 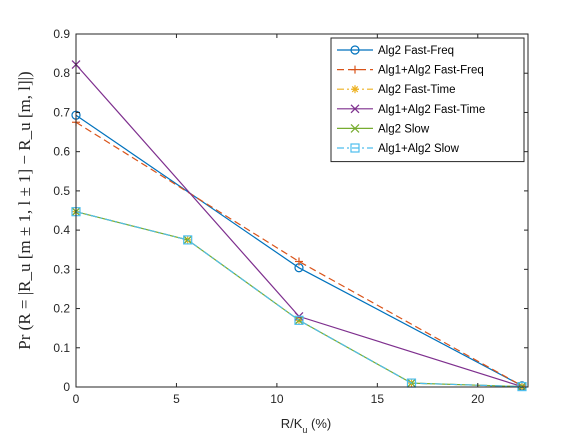 What do you see at coordinates (61, 191) in the screenshot?
I see `y-tick-label: 0.5` at bounding box center [61, 191].